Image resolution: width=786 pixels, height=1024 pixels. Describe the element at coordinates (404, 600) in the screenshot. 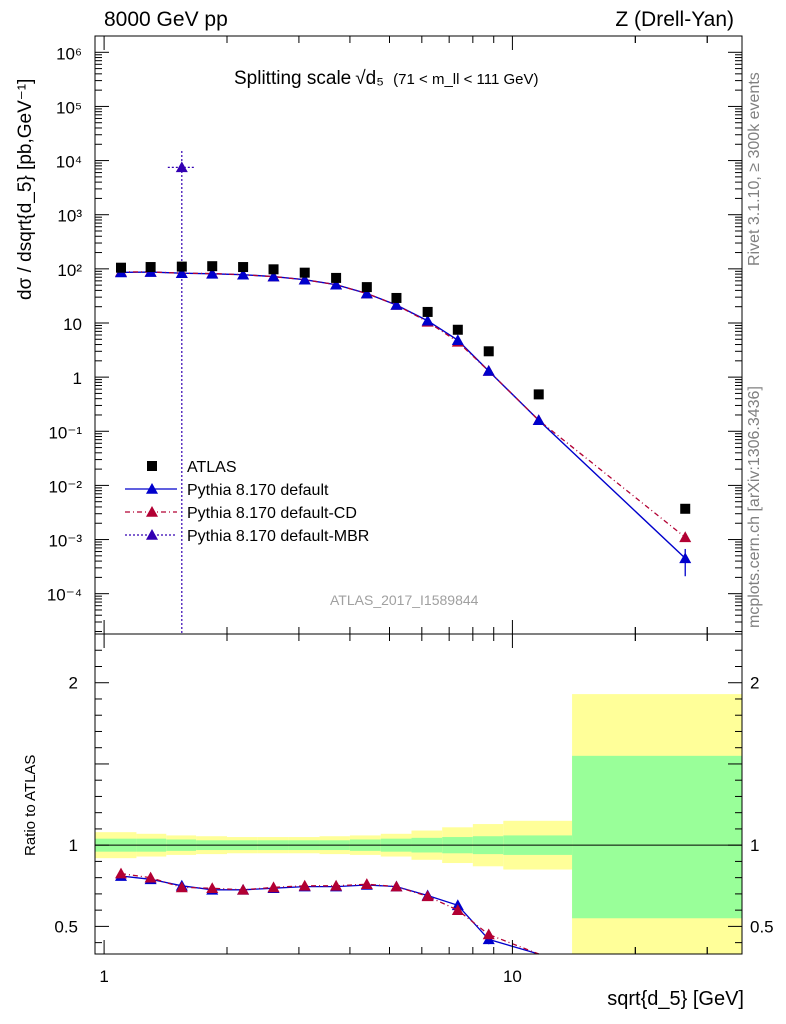

I see `analysis-tag: ATLAS_2017_I1589844` at that location.